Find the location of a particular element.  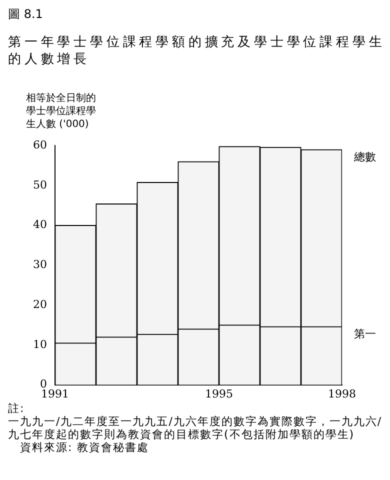

y-tick-label: 60 is located at coordinates (39, 145).